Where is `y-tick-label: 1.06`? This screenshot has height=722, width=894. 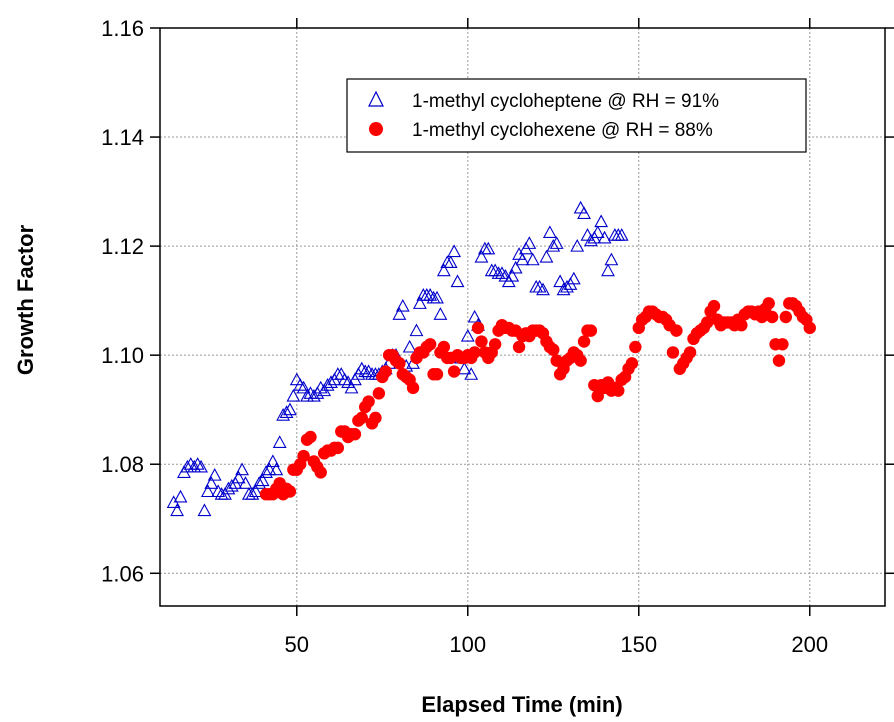
y-tick-label: 1.06 is located at coordinates (122, 573).